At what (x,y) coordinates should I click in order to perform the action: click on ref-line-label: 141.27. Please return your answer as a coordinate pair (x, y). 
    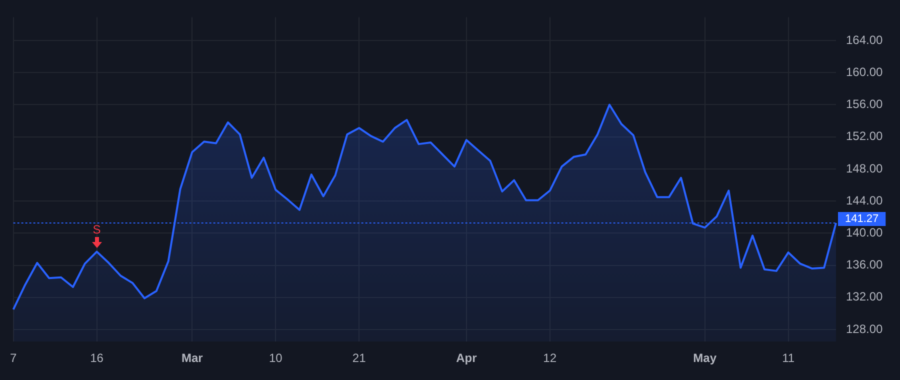
    Looking at the image, I should click on (862, 219).